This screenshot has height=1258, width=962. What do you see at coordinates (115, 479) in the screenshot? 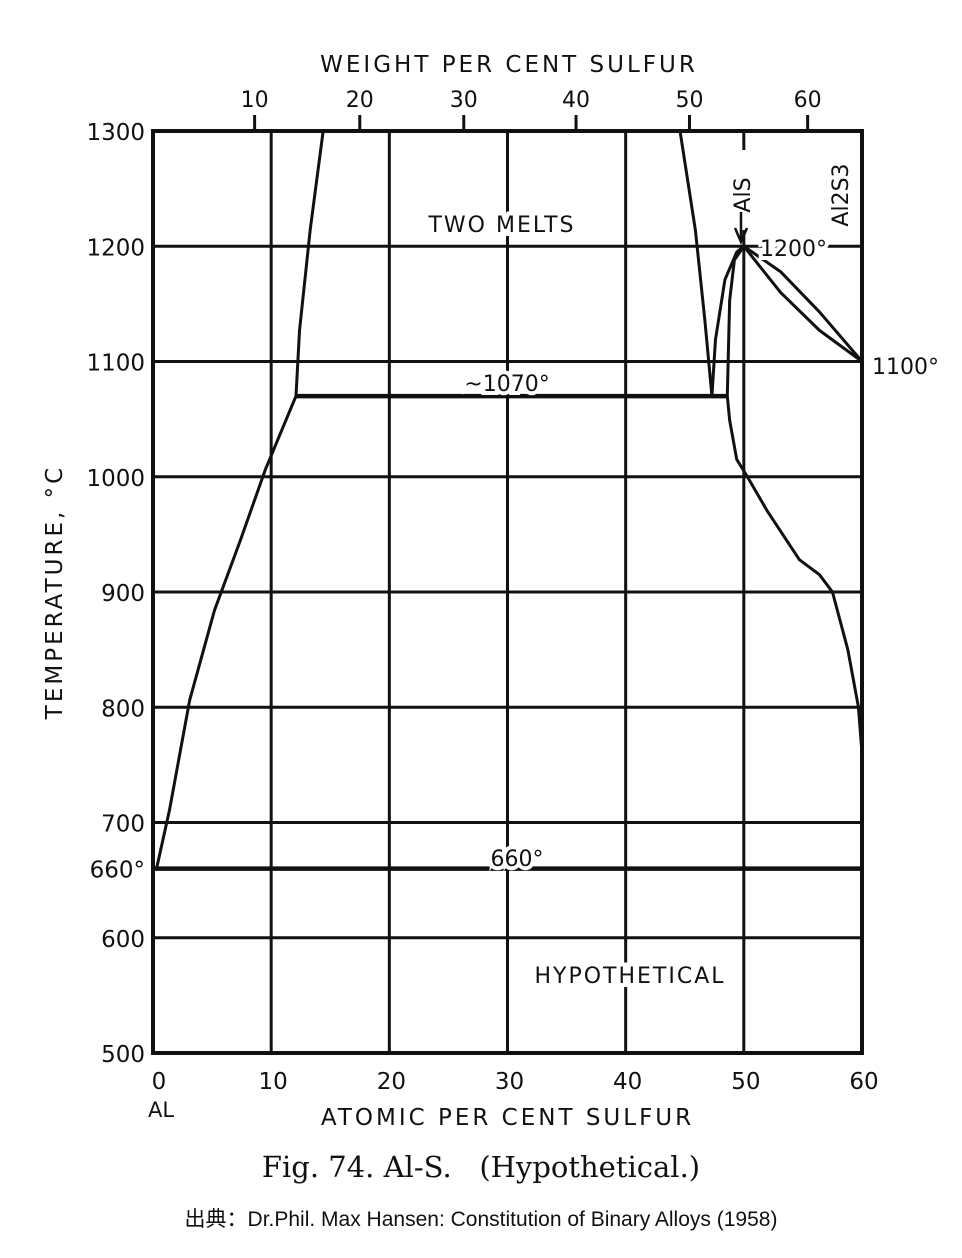
I see `y-tick-label: 1000` at bounding box center [115, 479].